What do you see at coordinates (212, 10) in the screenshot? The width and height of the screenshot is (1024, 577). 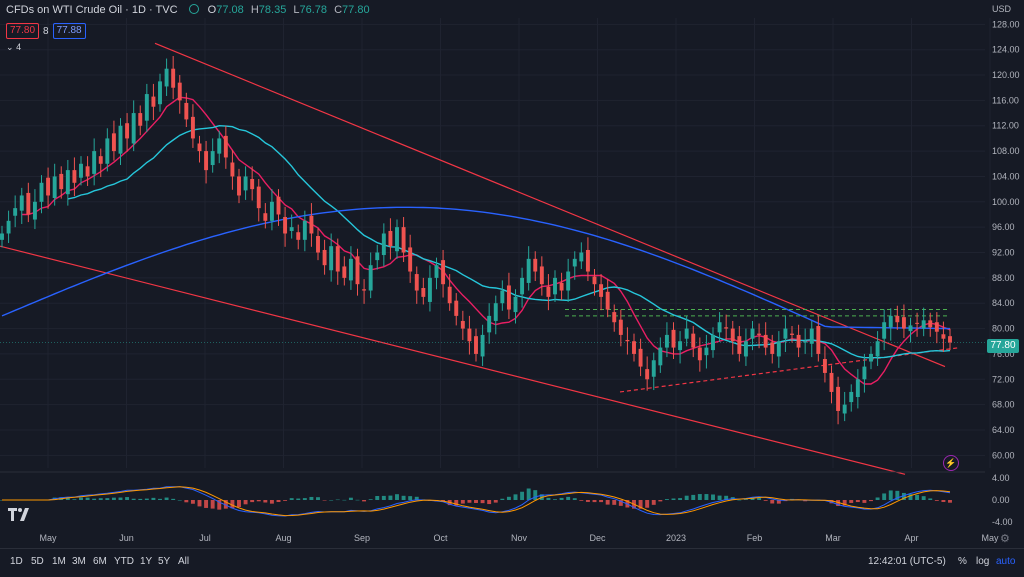 I see `ohlc-open-label: O` at bounding box center [212, 10].